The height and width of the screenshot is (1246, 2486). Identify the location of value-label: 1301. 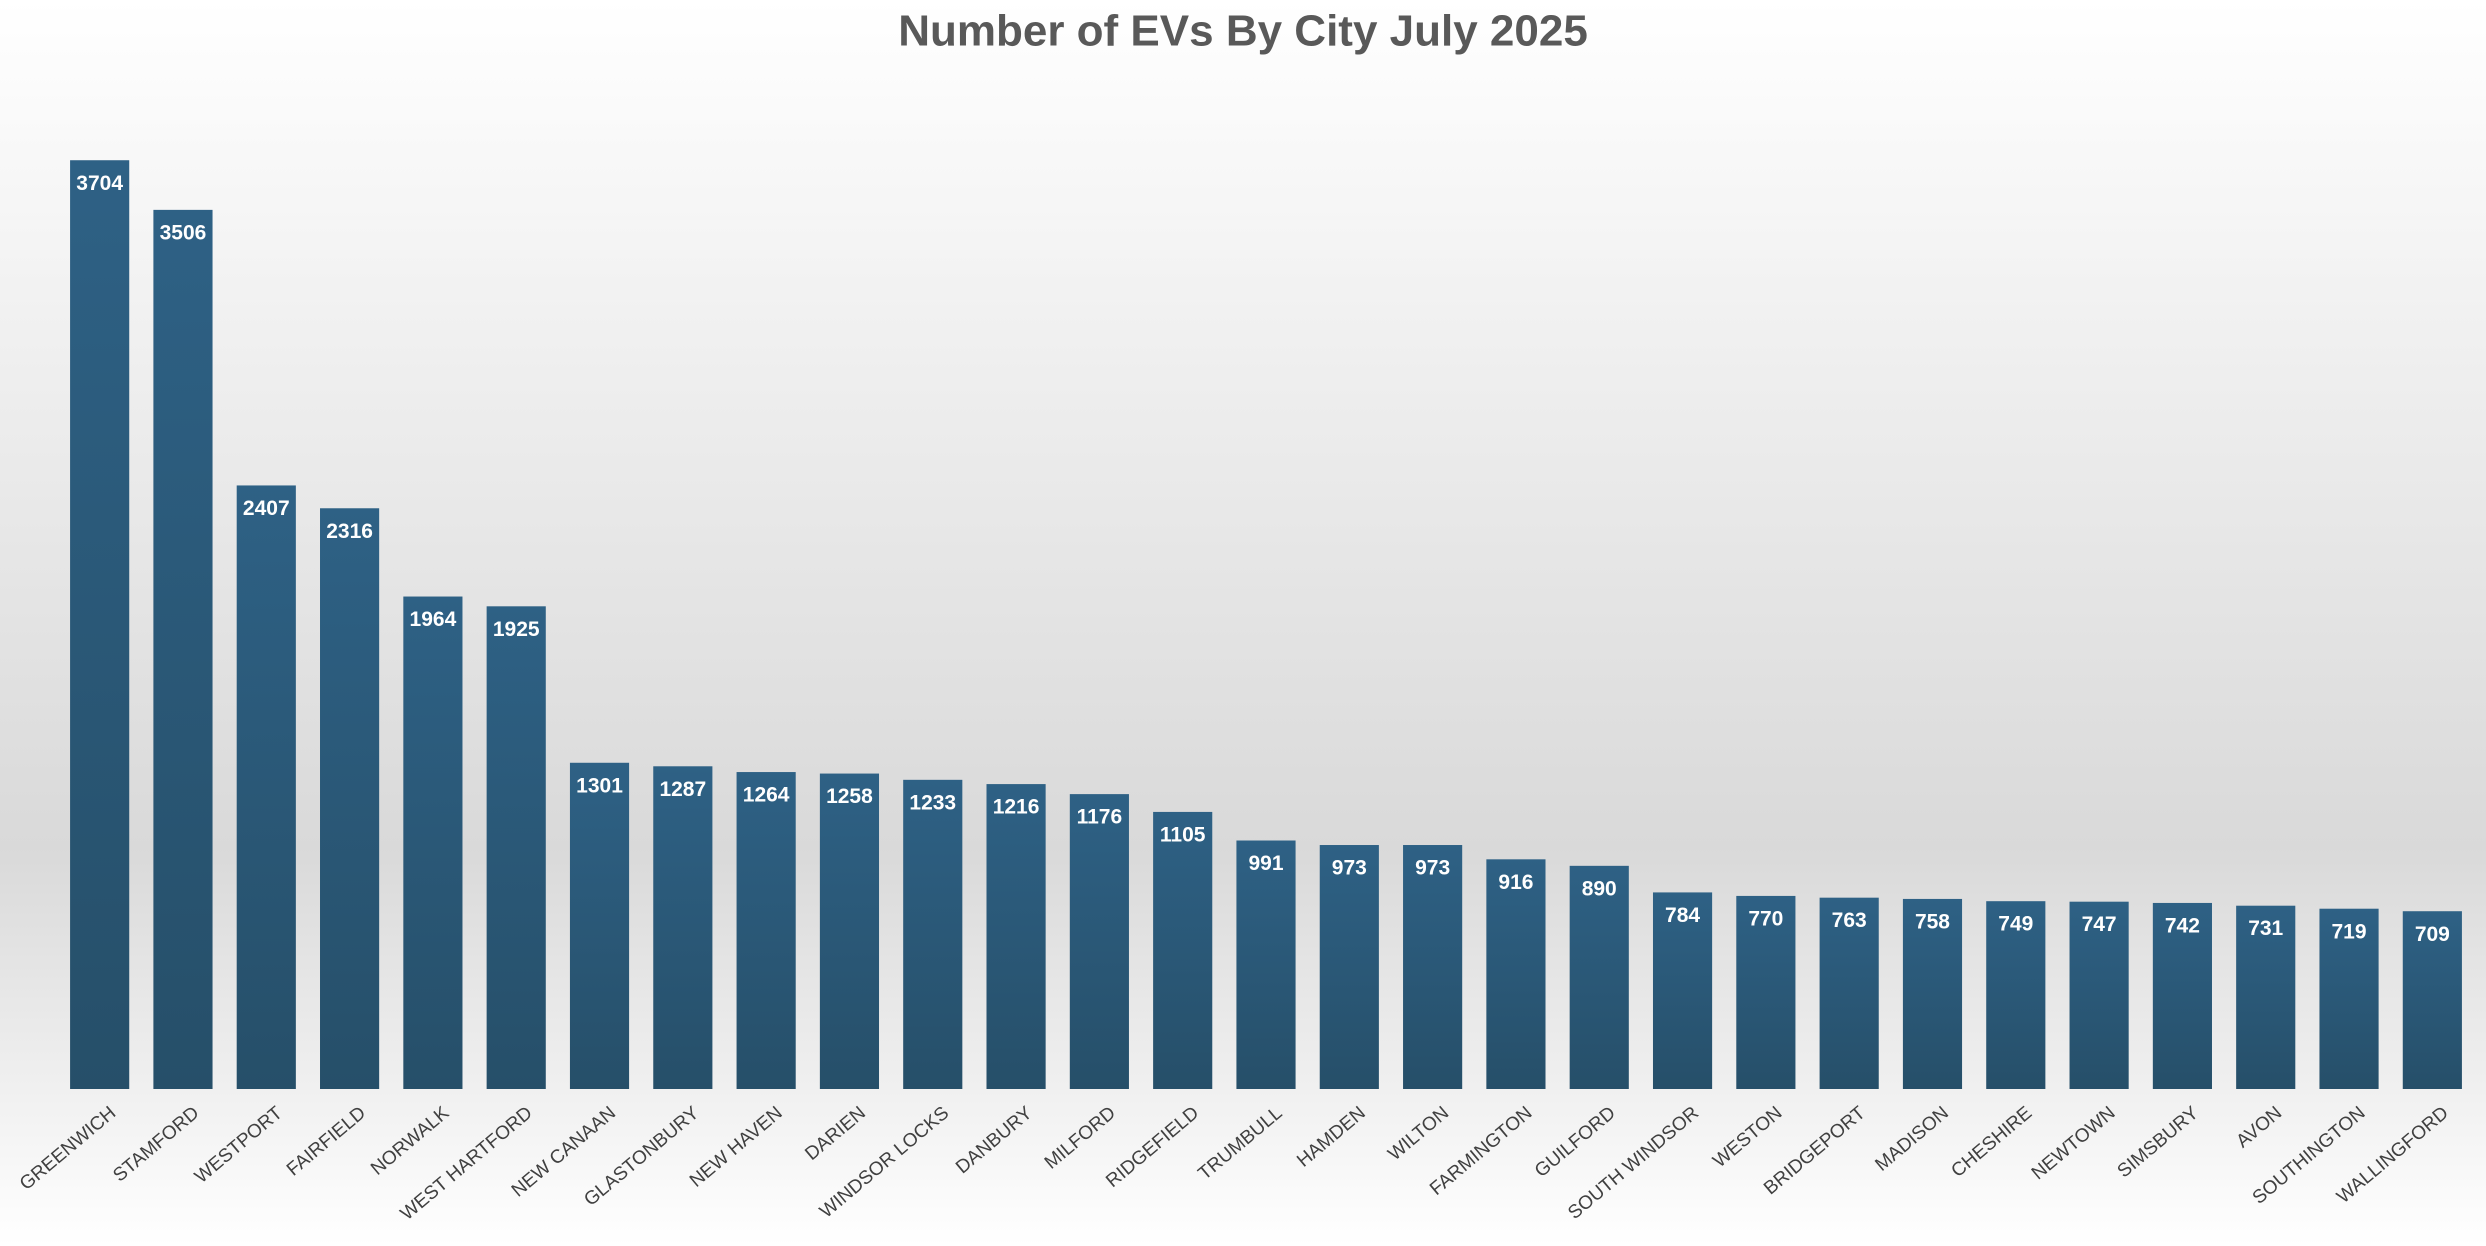
(599, 785).